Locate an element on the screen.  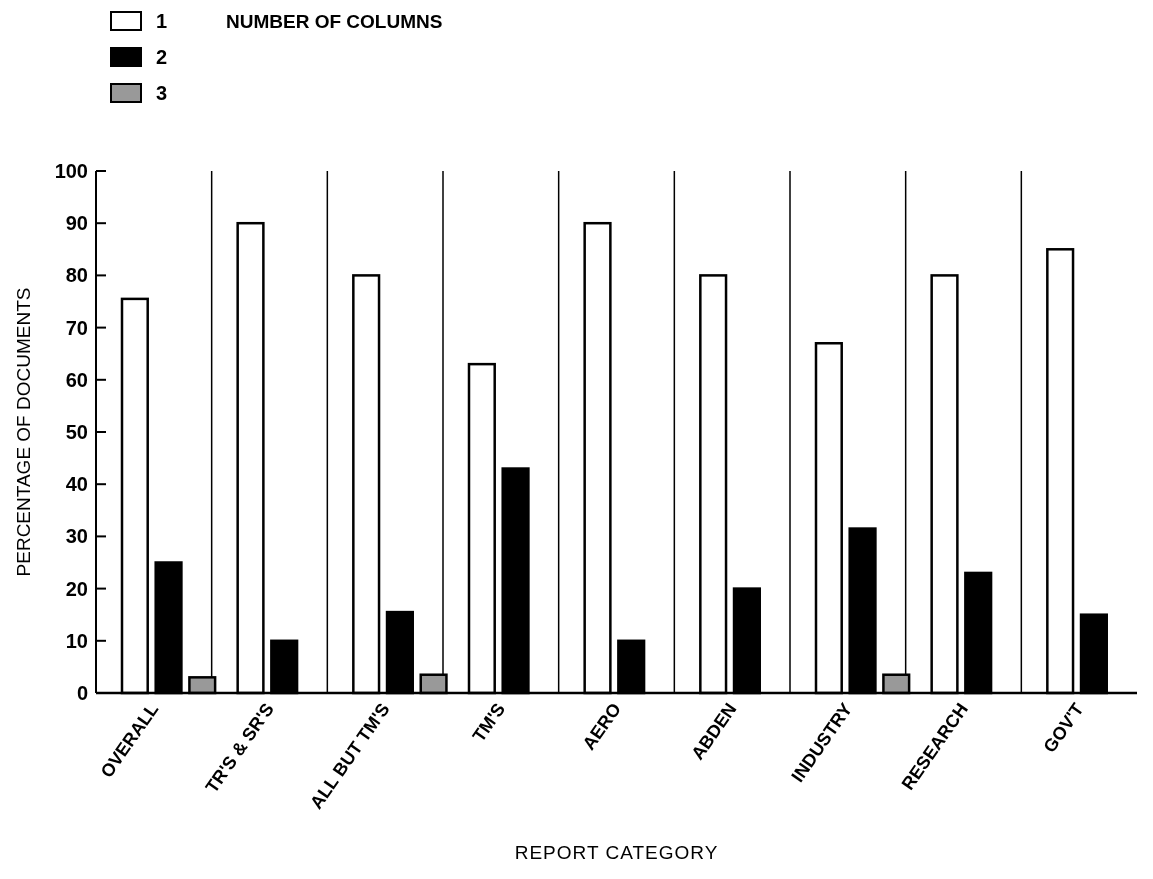
x-axis-title: REPORT CATEGORY is located at coordinates (616, 852).